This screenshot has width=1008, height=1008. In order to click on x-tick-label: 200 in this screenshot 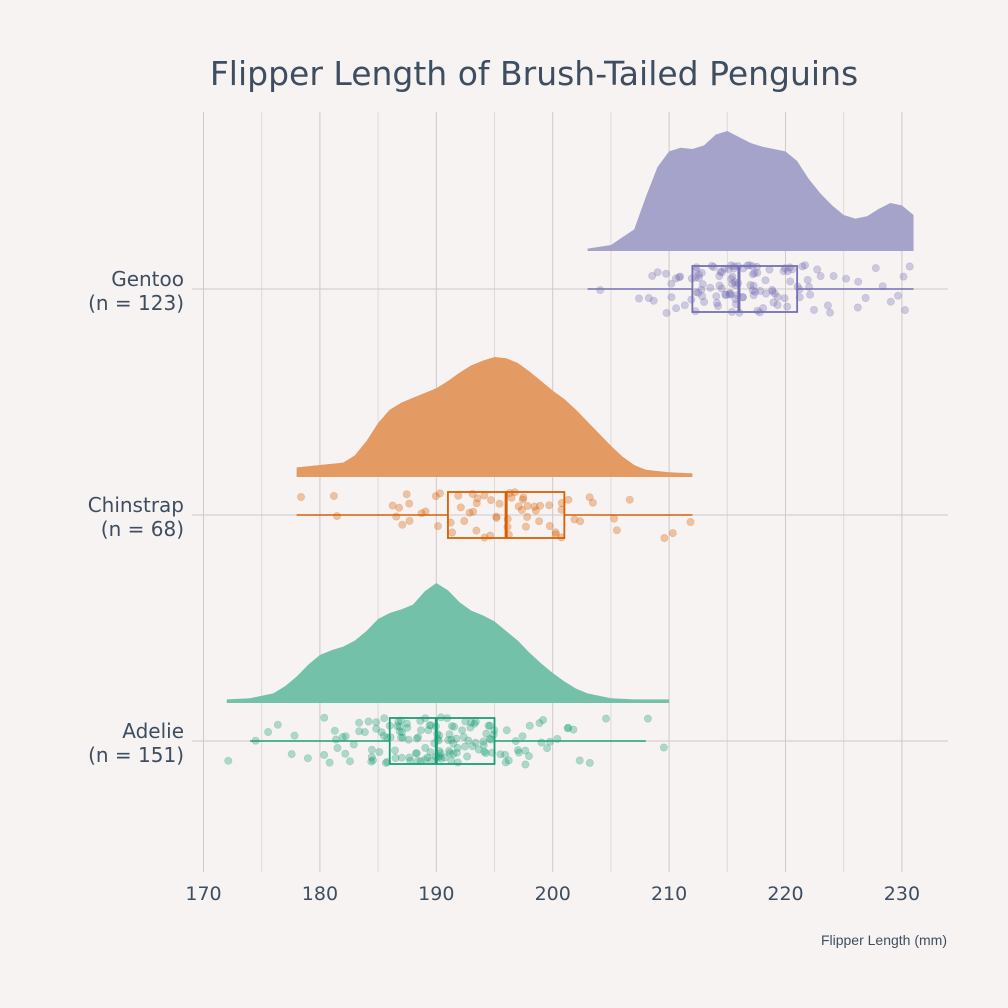, I will do `click(553, 894)`.